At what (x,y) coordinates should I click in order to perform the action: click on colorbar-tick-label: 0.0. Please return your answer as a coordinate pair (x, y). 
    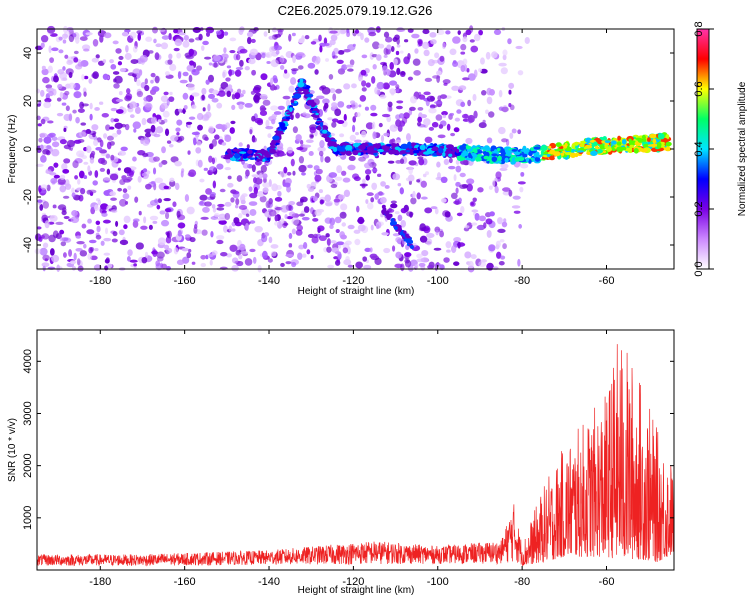
    Looking at the image, I should click on (699, 268).